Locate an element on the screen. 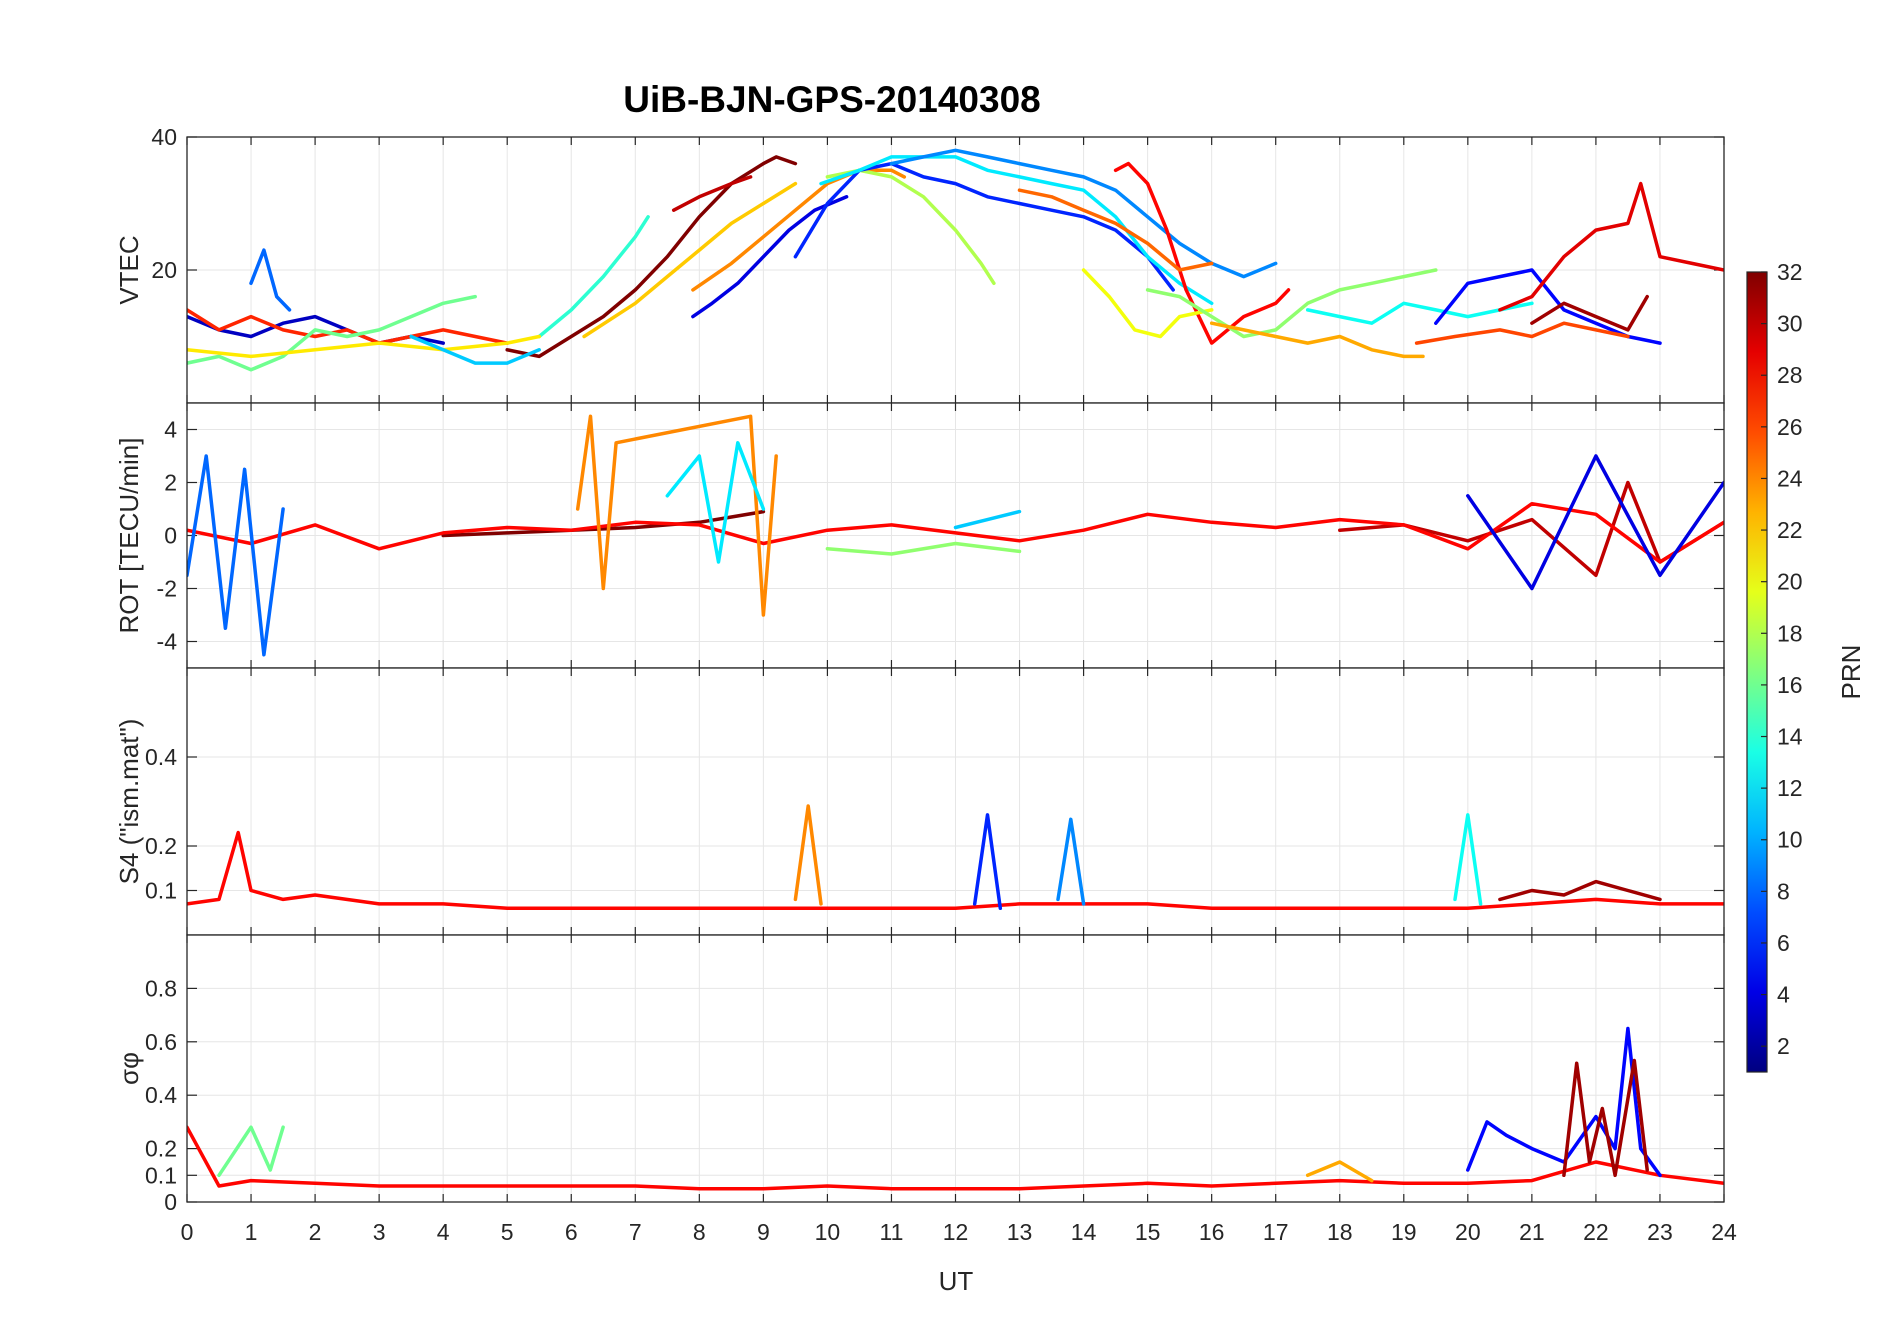  x-tick-label: 21 is located at coordinates (1532, 1232).